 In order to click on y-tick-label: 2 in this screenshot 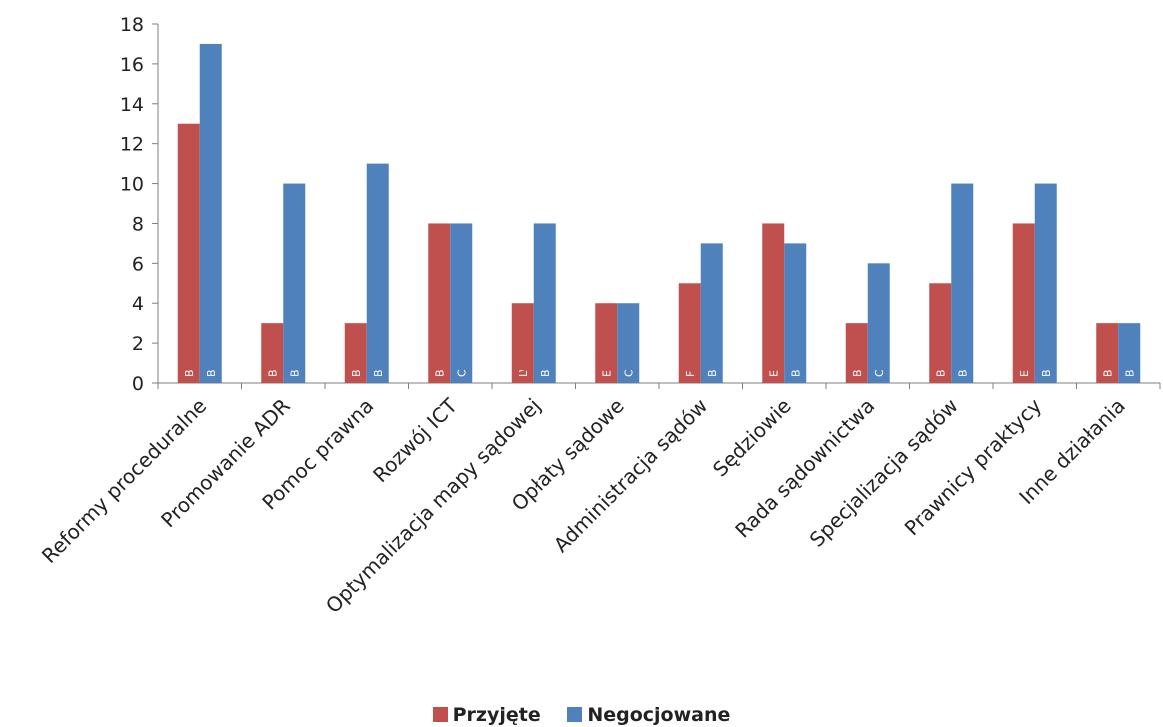, I will do `click(138, 344)`.